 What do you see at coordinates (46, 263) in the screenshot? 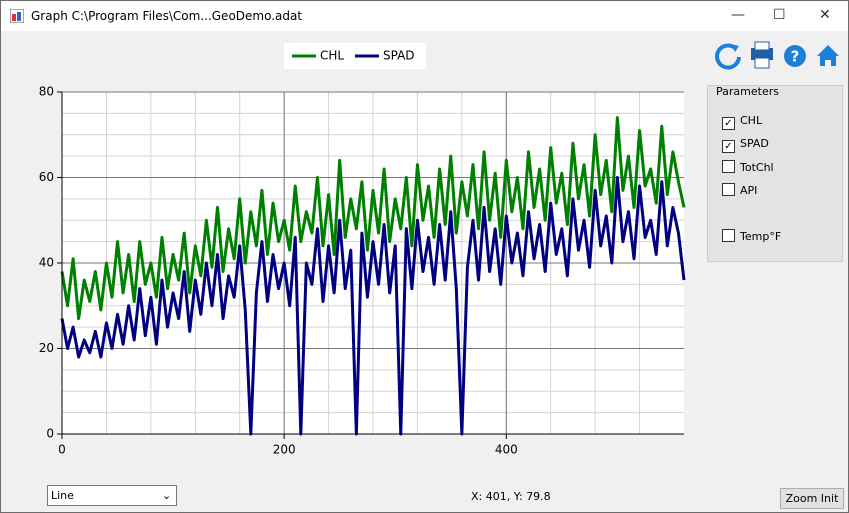
I see `y-tick-label: 40` at bounding box center [46, 263].